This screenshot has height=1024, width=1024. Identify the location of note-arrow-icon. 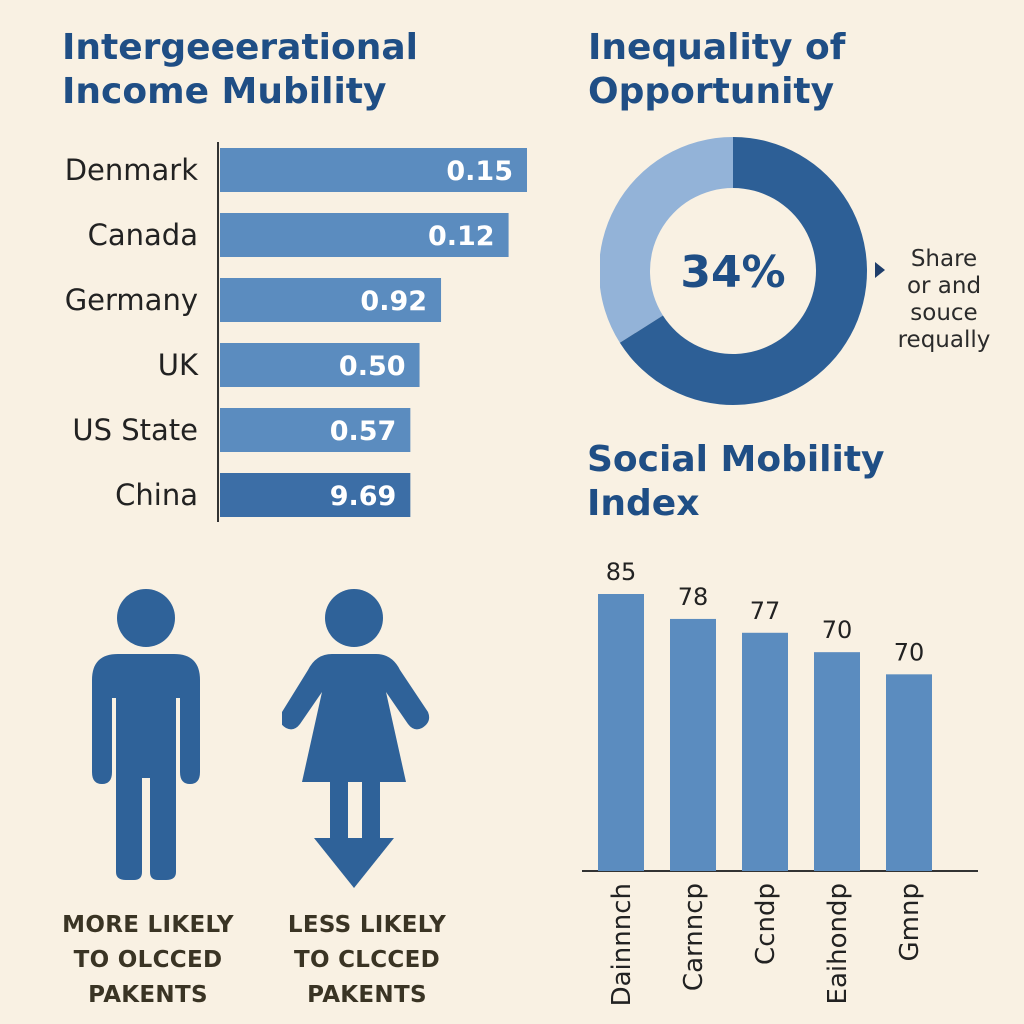
(880, 270).